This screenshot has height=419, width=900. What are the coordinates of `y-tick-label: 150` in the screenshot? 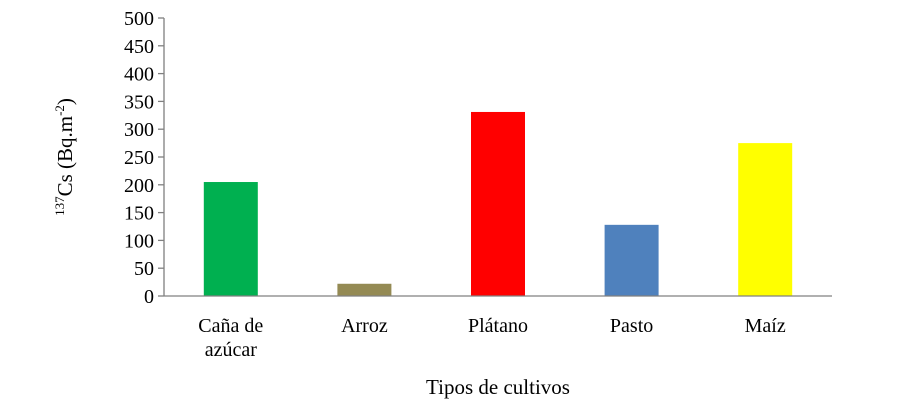 It's located at (139, 214).